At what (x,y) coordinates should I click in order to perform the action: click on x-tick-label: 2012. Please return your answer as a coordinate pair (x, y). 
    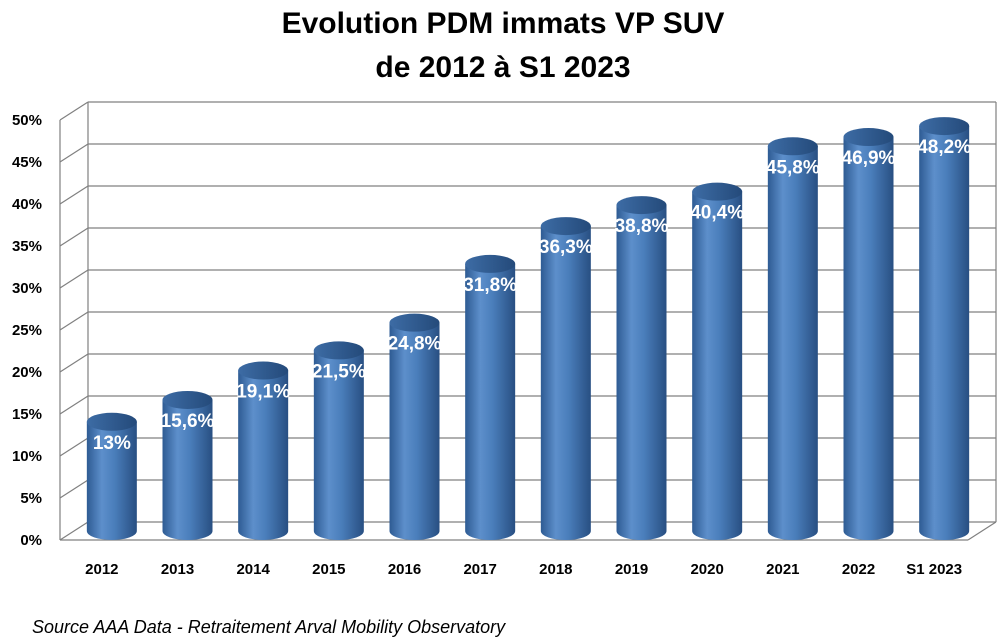
    Looking at the image, I should click on (101, 569).